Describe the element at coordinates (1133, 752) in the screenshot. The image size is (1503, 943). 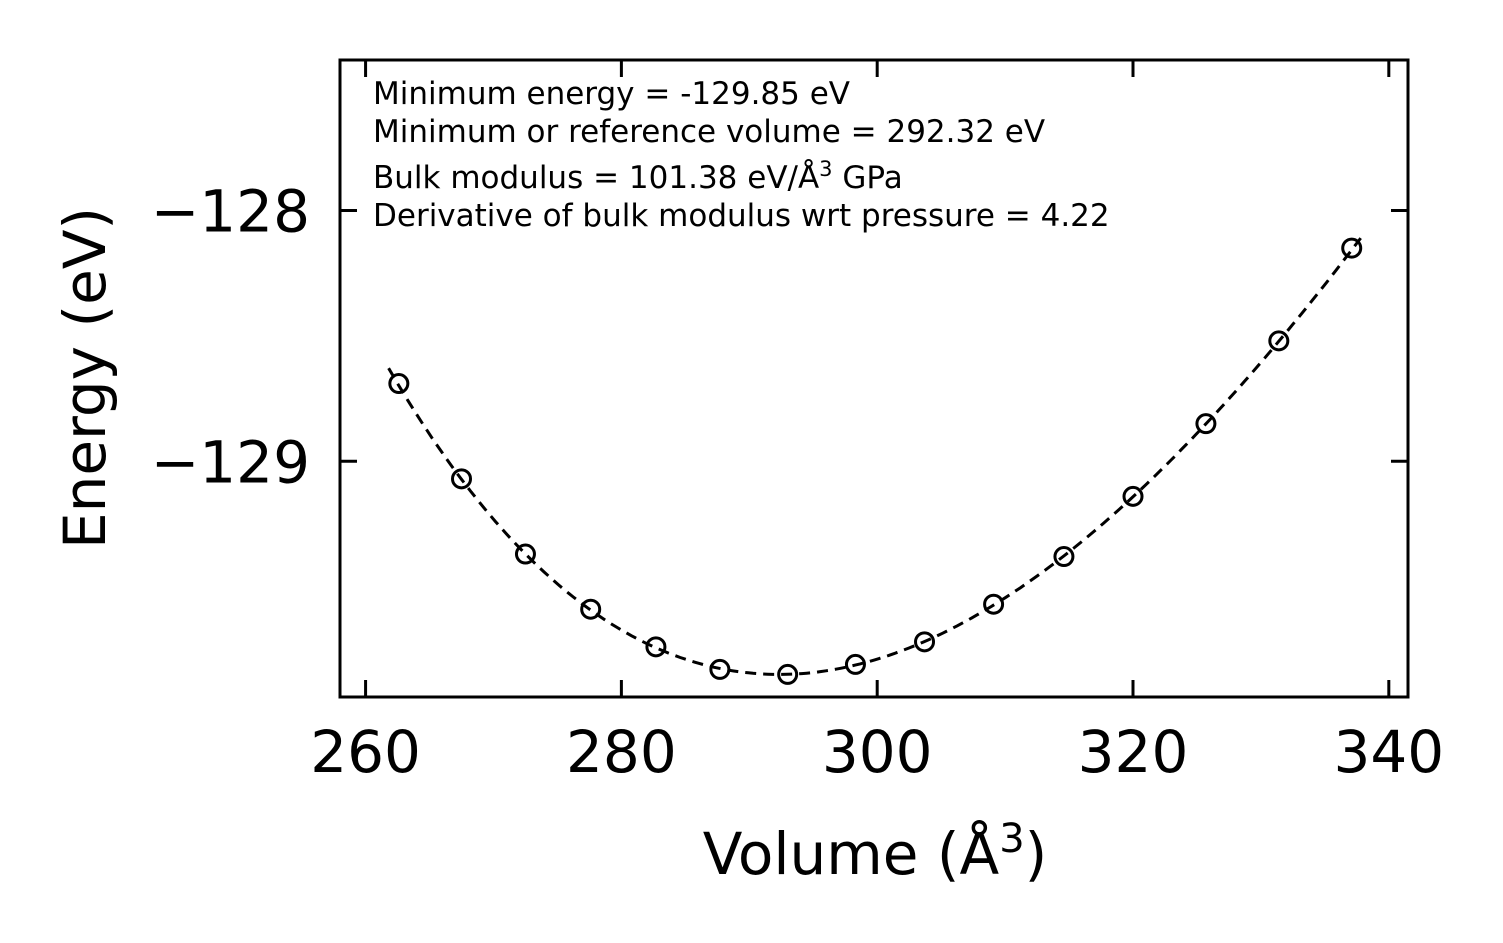
I see `x-tick-label: 320` at that location.